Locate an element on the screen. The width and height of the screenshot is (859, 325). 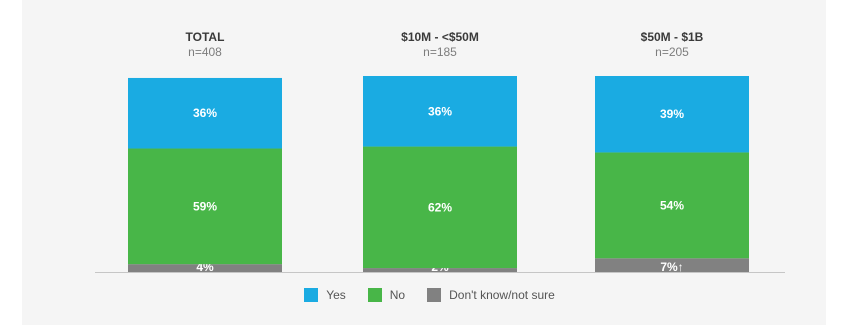
data-label-yes-2: 36% is located at coordinates (440, 111).